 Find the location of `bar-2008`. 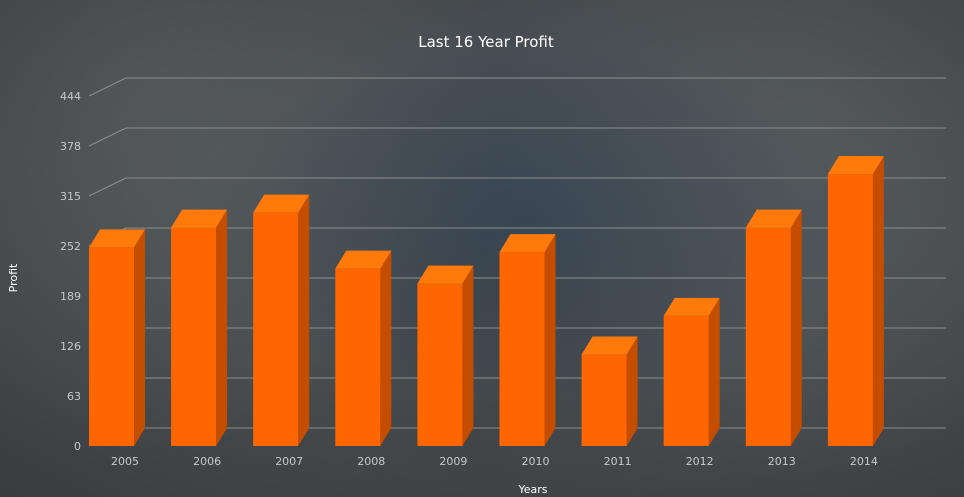

bar-2008 is located at coordinates (363, 348).